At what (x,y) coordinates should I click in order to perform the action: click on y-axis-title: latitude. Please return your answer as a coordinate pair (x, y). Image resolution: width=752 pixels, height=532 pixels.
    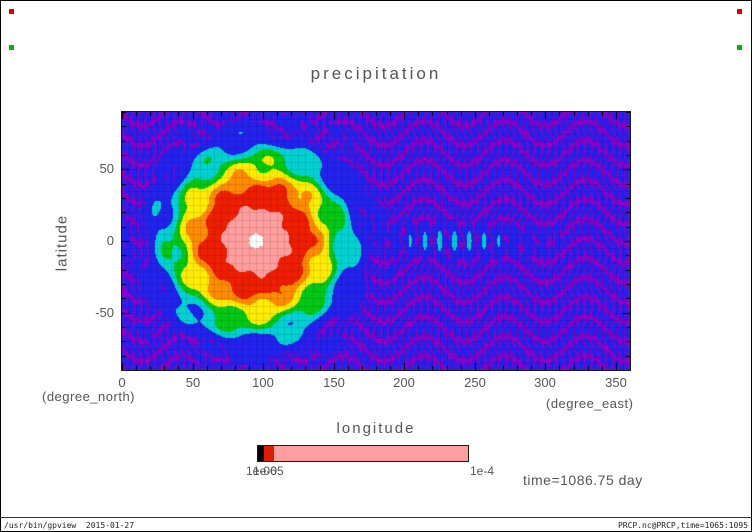
    Looking at the image, I should click on (62, 243).